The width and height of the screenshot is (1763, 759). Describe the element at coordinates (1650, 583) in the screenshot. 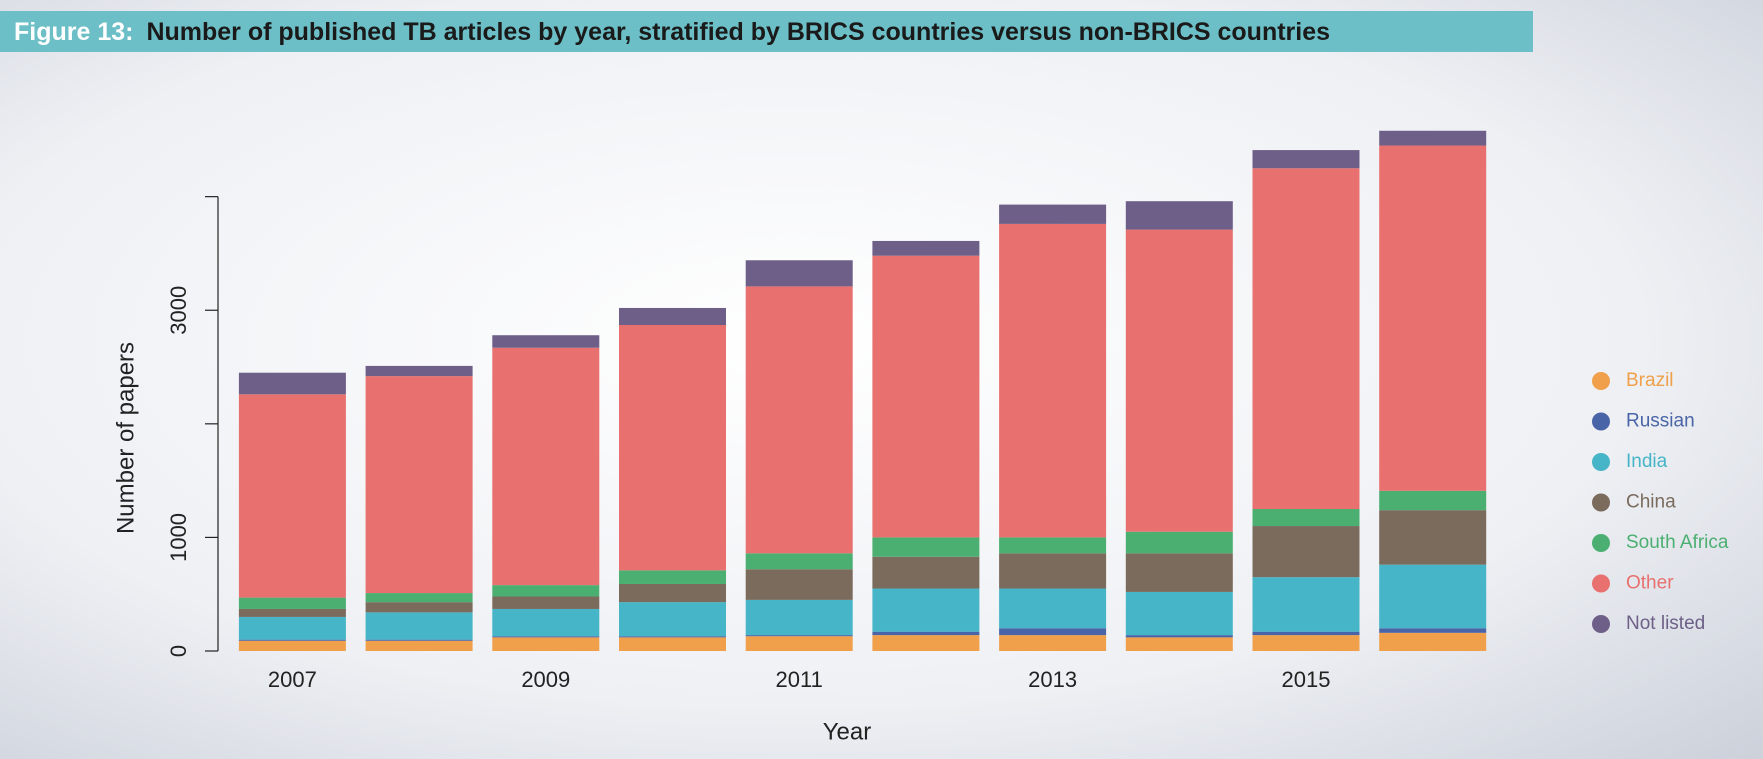

I see `legend-label: Other` at that location.